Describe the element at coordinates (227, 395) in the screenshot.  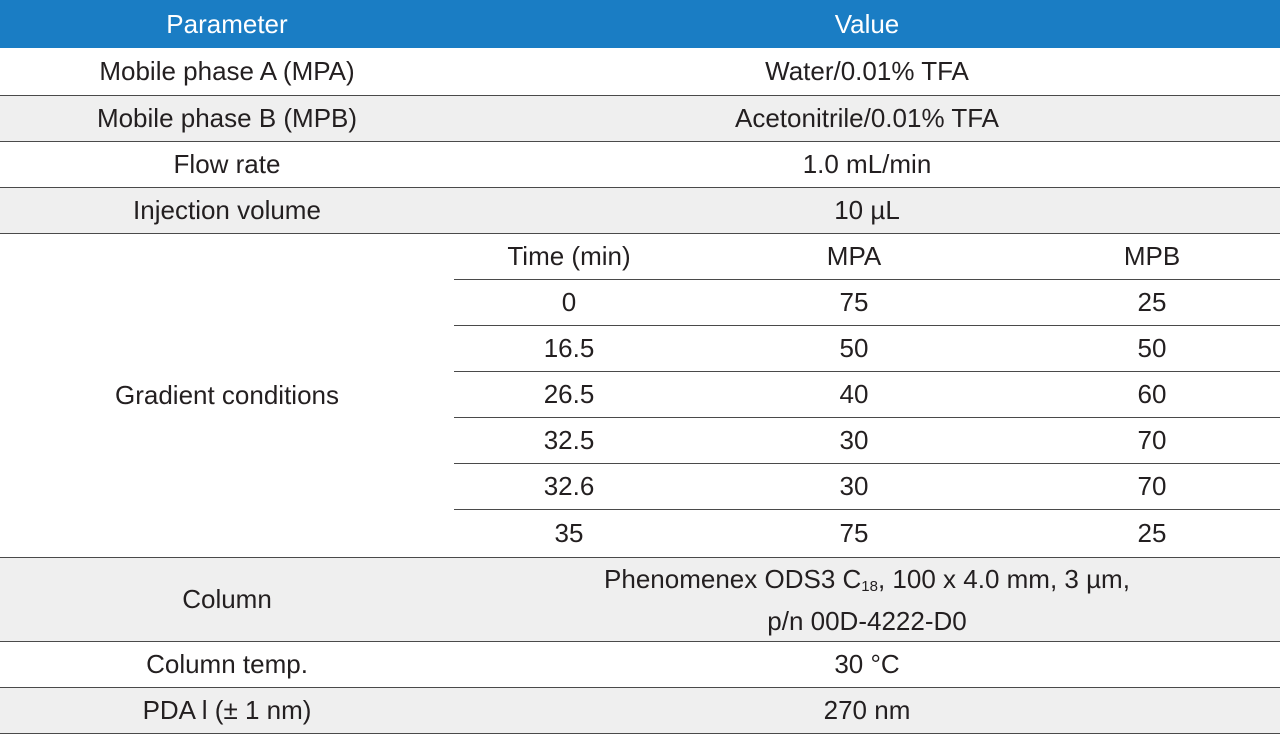
I see `gradient-param-cell: Gradient conditions` at that location.